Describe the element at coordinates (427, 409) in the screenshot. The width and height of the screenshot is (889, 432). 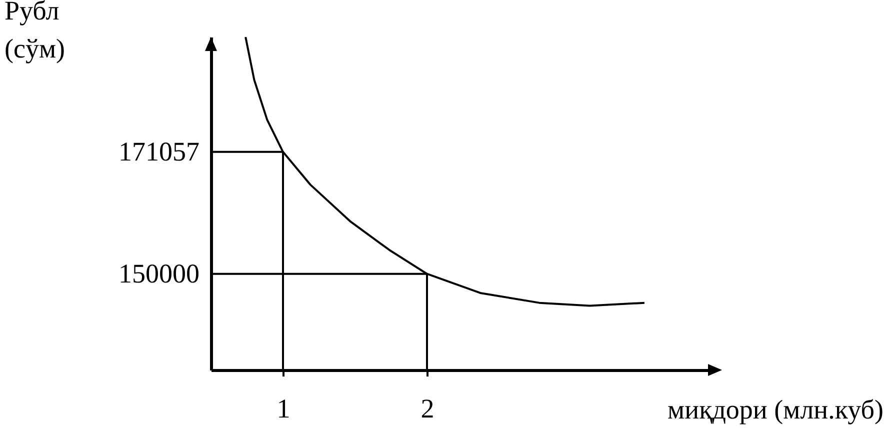
I see `x-tick-label: 2` at that location.